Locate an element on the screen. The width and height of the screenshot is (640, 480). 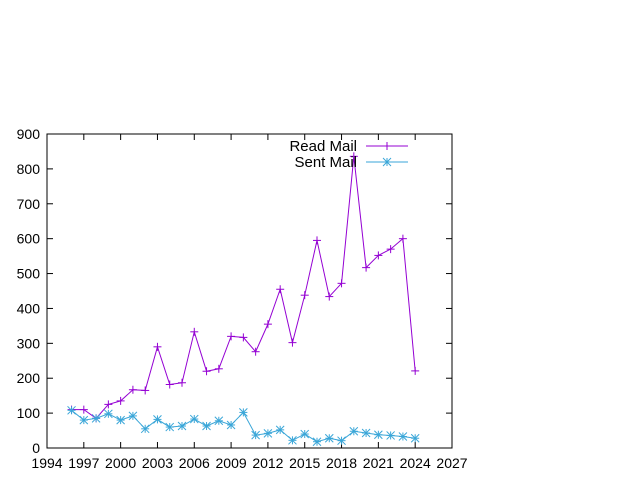
y-tick-label: 200 is located at coordinates (29, 378).